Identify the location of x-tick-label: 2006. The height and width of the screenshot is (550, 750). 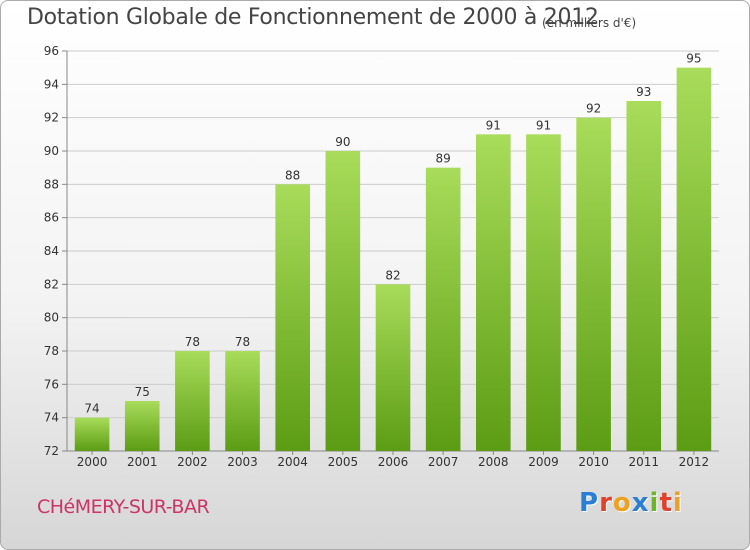
(393, 462).